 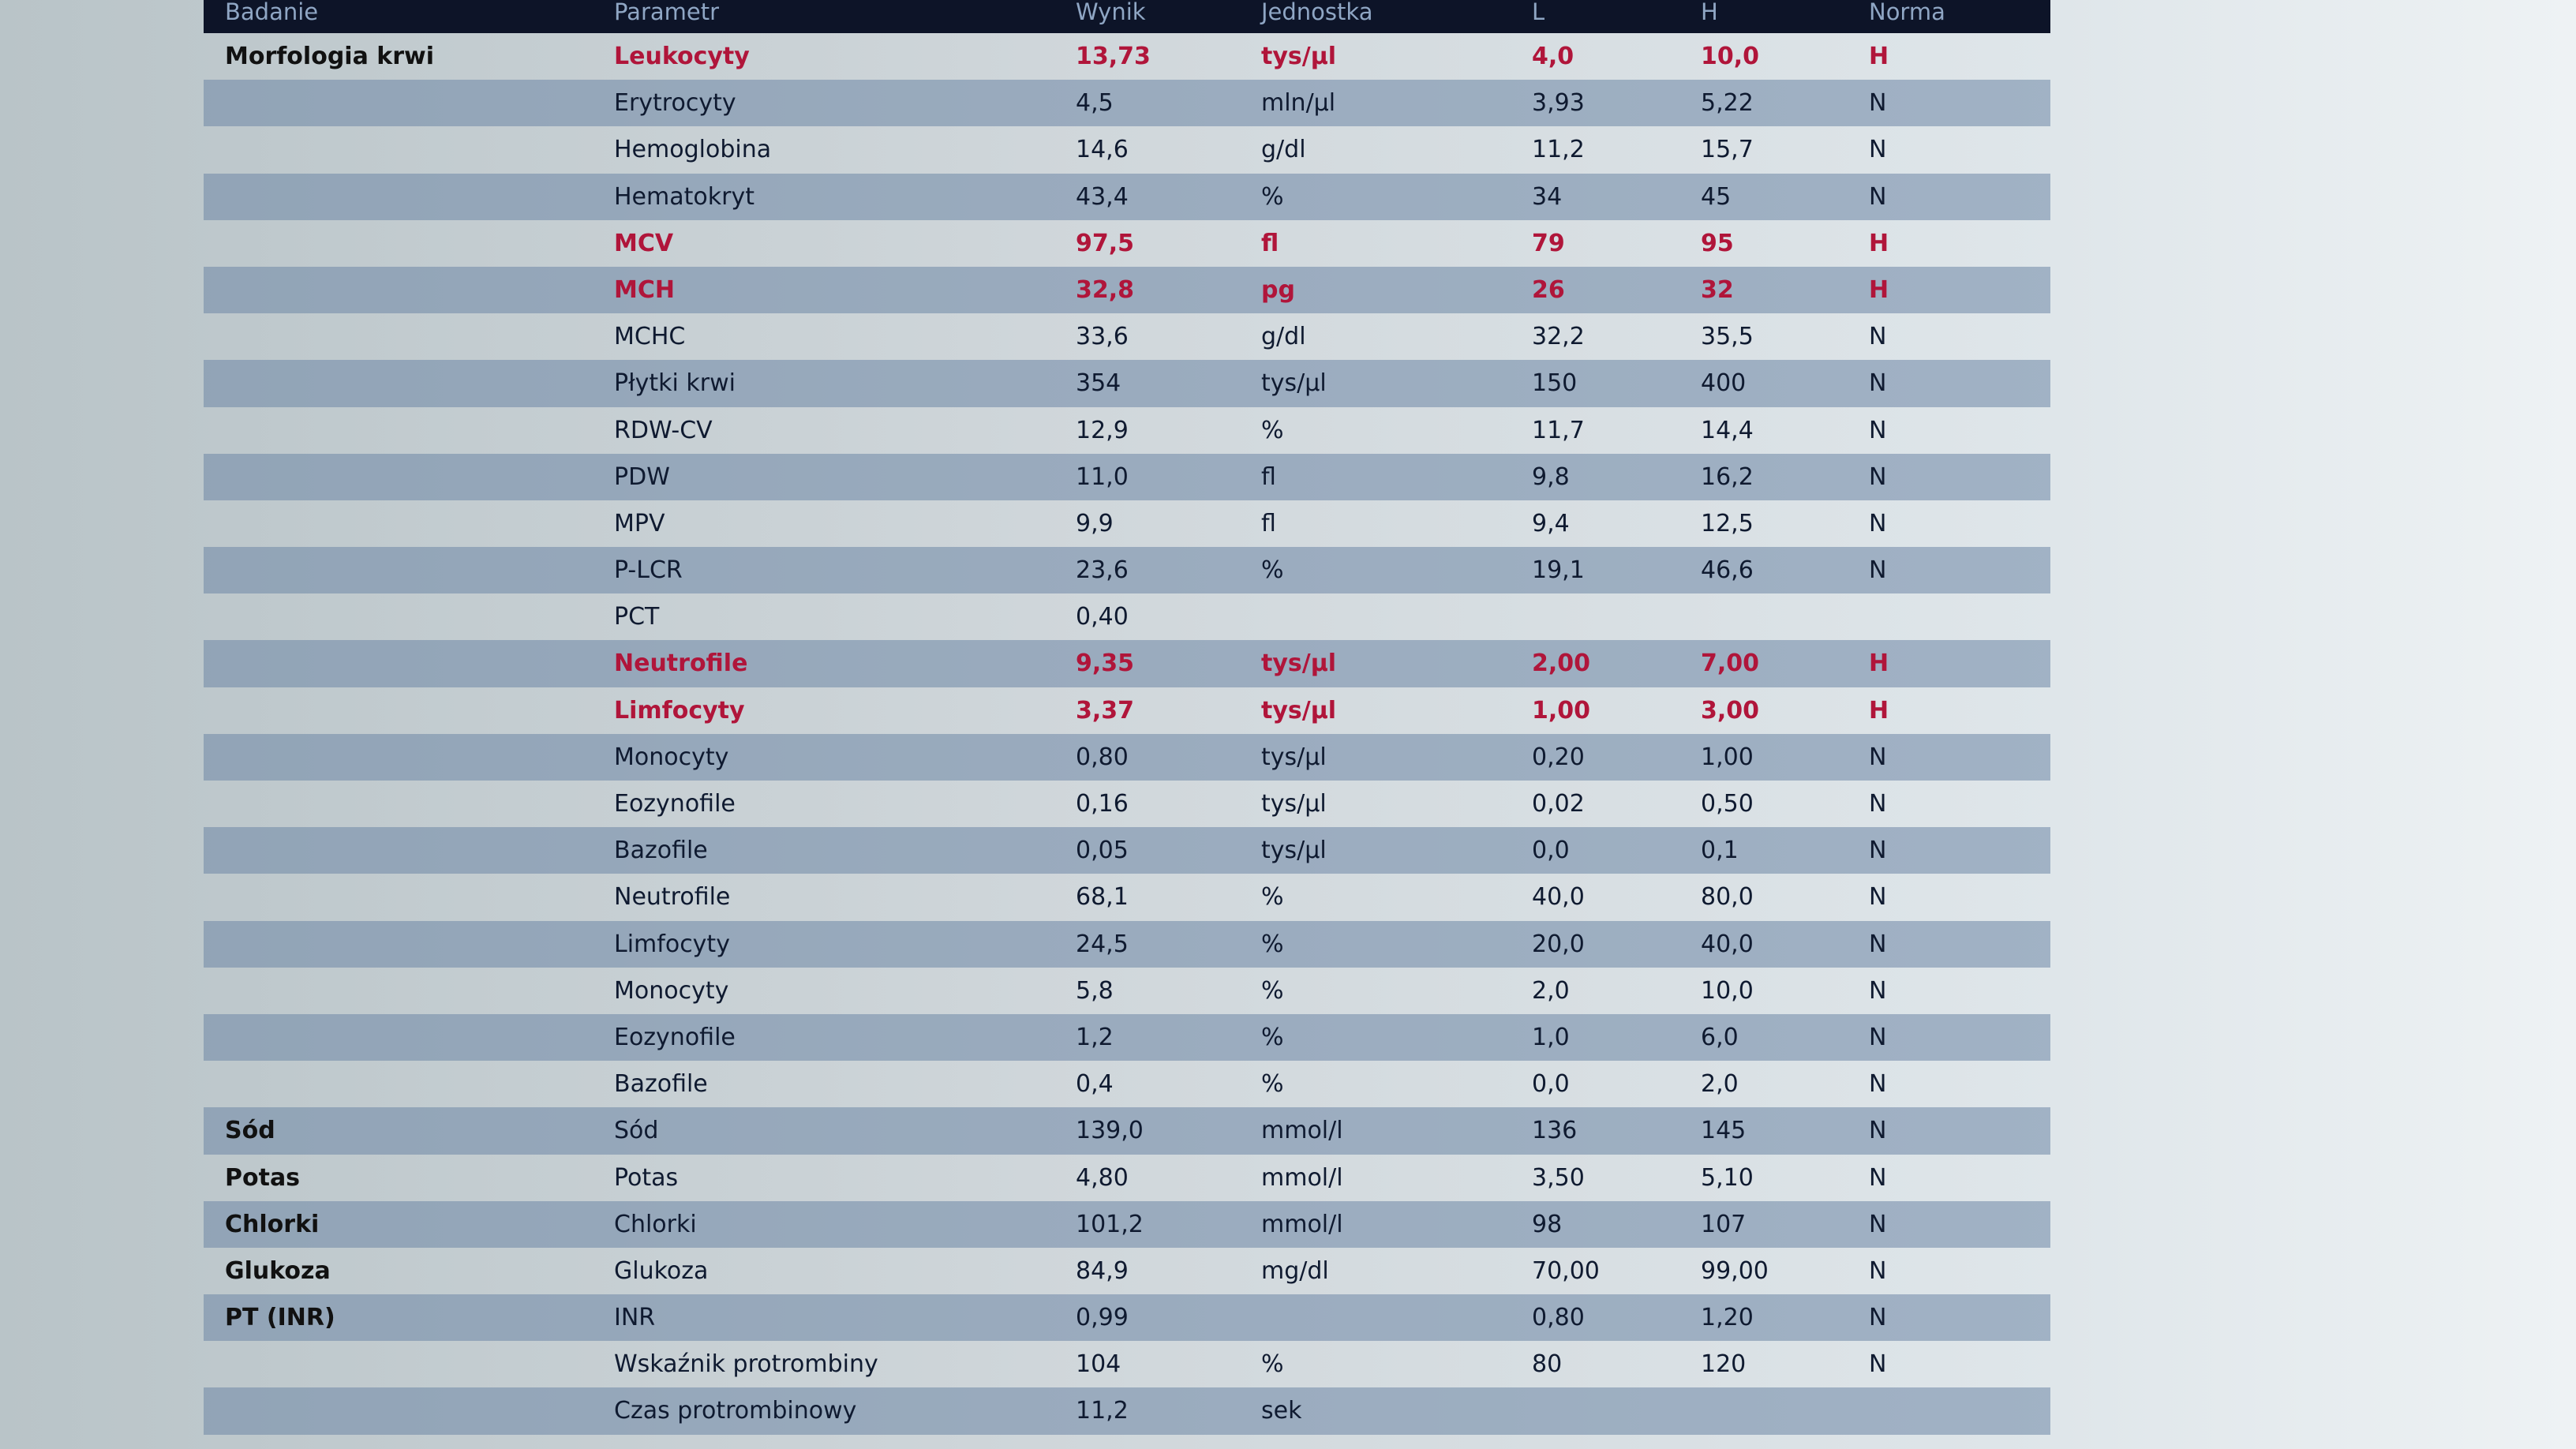 What do you see at coordinates (1095, 1037) in the screenshot?
I see `cell-wynik: 1,2` at bounding box center [1095, 1037].